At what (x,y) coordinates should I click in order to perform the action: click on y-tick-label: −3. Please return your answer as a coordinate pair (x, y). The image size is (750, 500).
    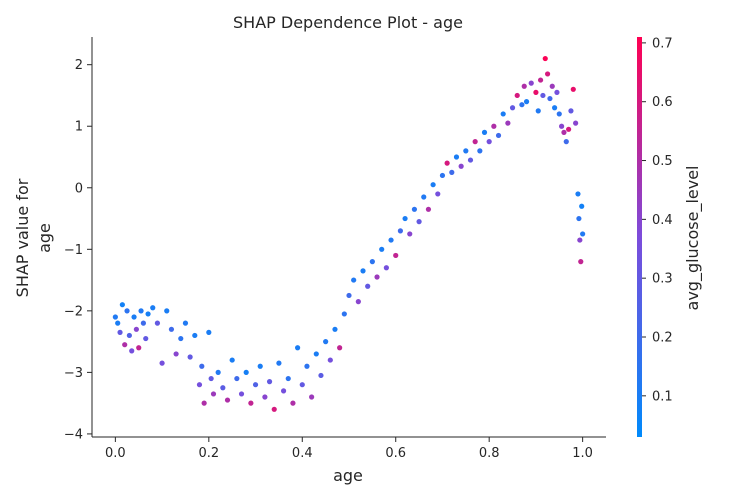
    Looking at the image, I should click on (73, 373).